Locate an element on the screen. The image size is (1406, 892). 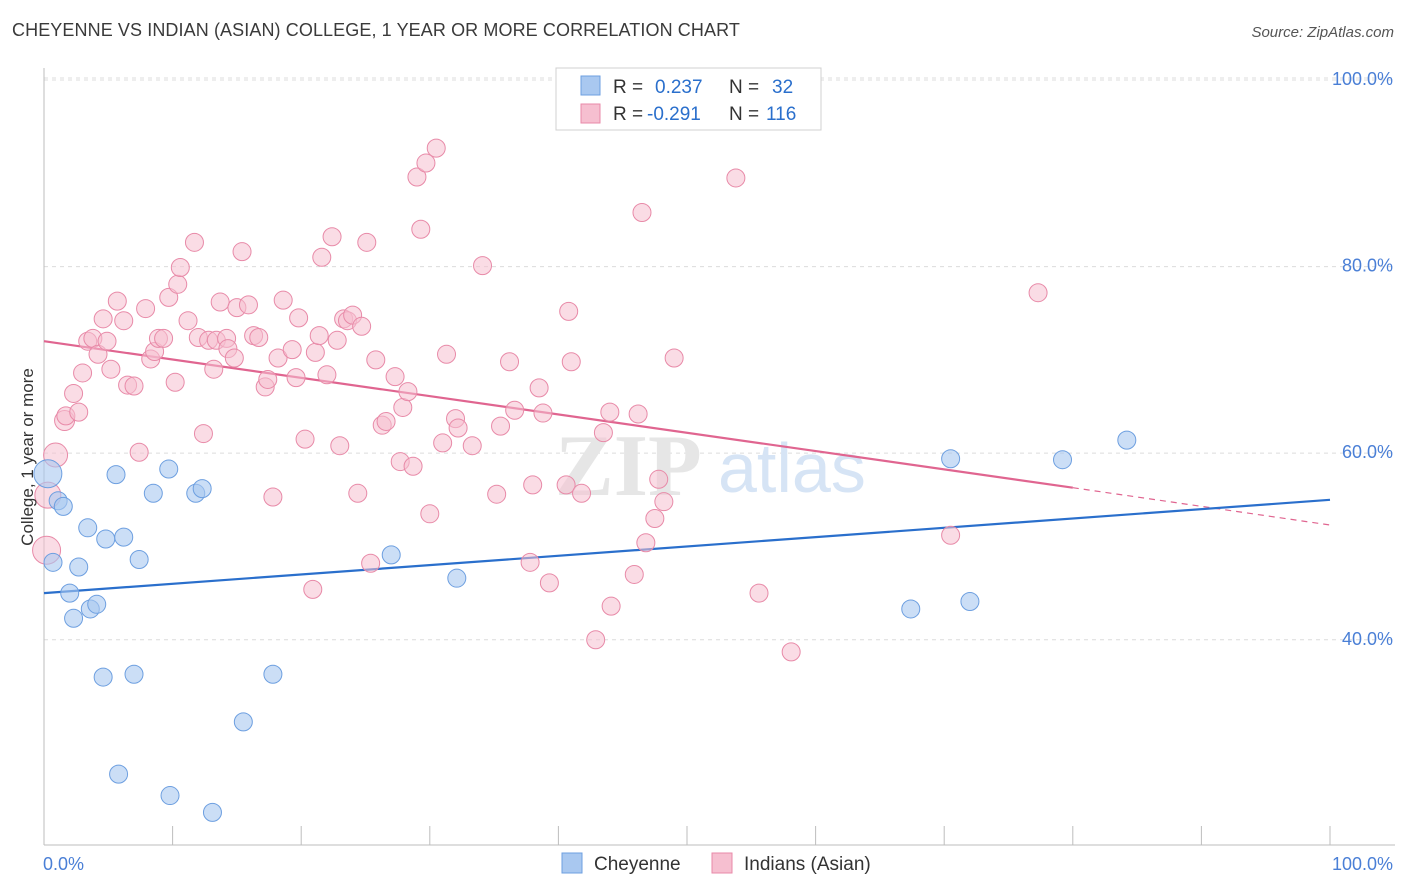
watermark: ZIP atlas is located at coordinates (710, 466).